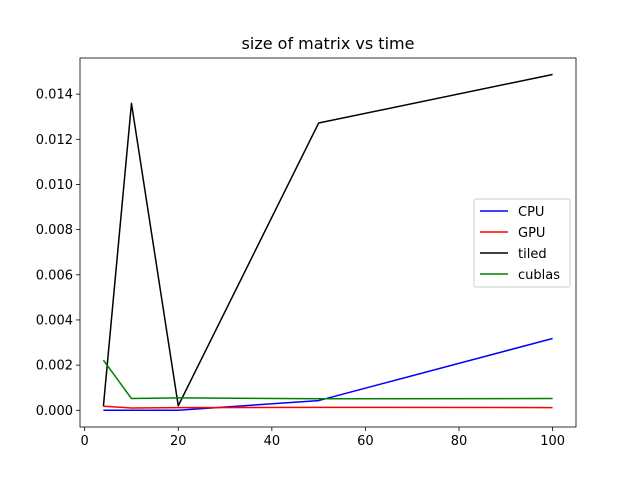 This screenshot has width=640, height=480. I want to click on x-tick-label: 80, so click(459, 441).